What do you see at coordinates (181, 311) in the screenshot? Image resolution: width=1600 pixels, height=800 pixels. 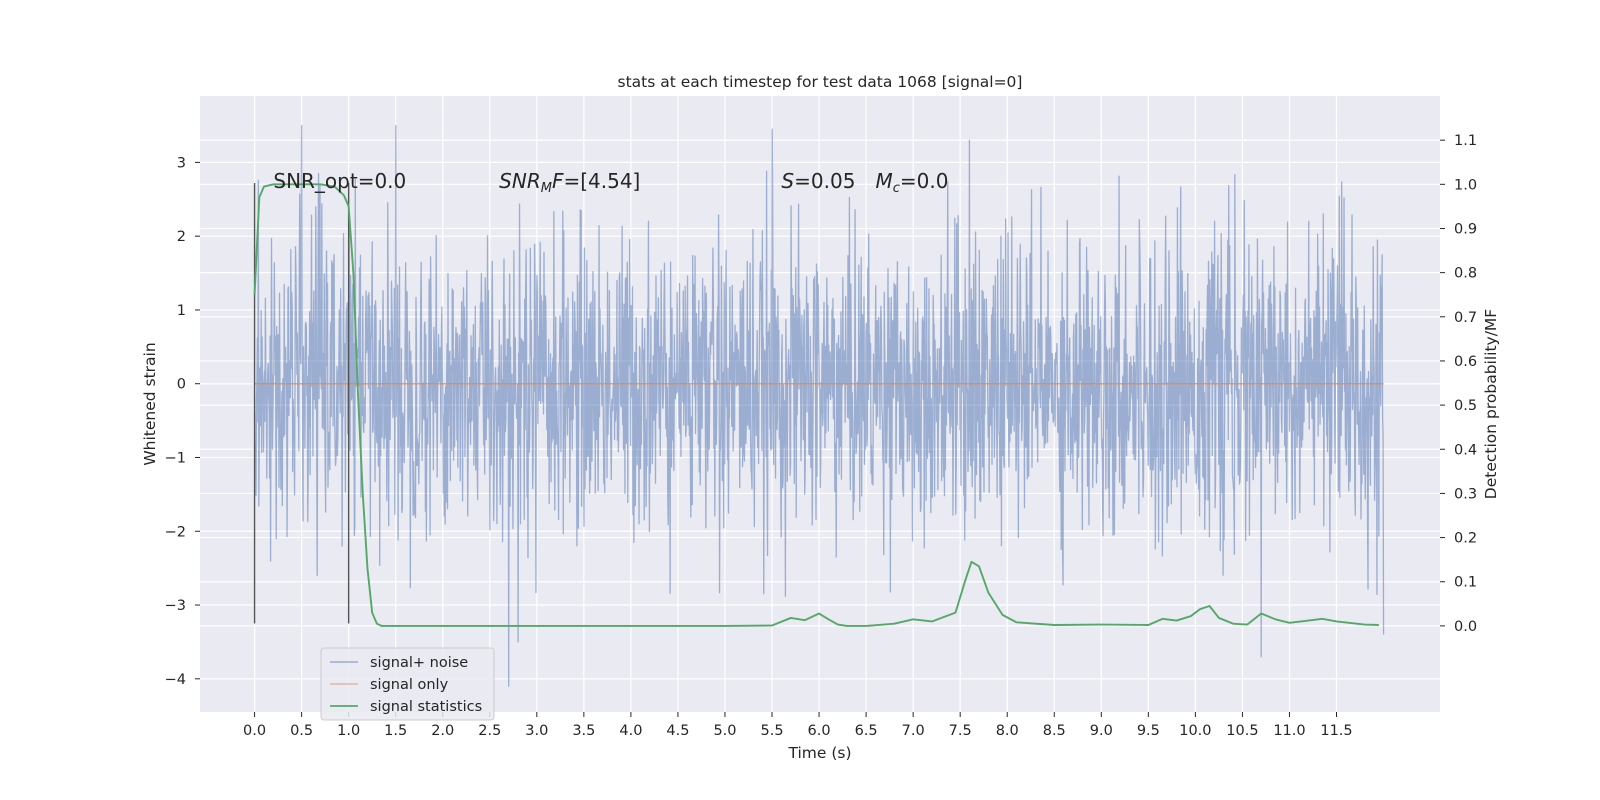 I see `y-tick-label: 1` at bounding box center [181, 311].